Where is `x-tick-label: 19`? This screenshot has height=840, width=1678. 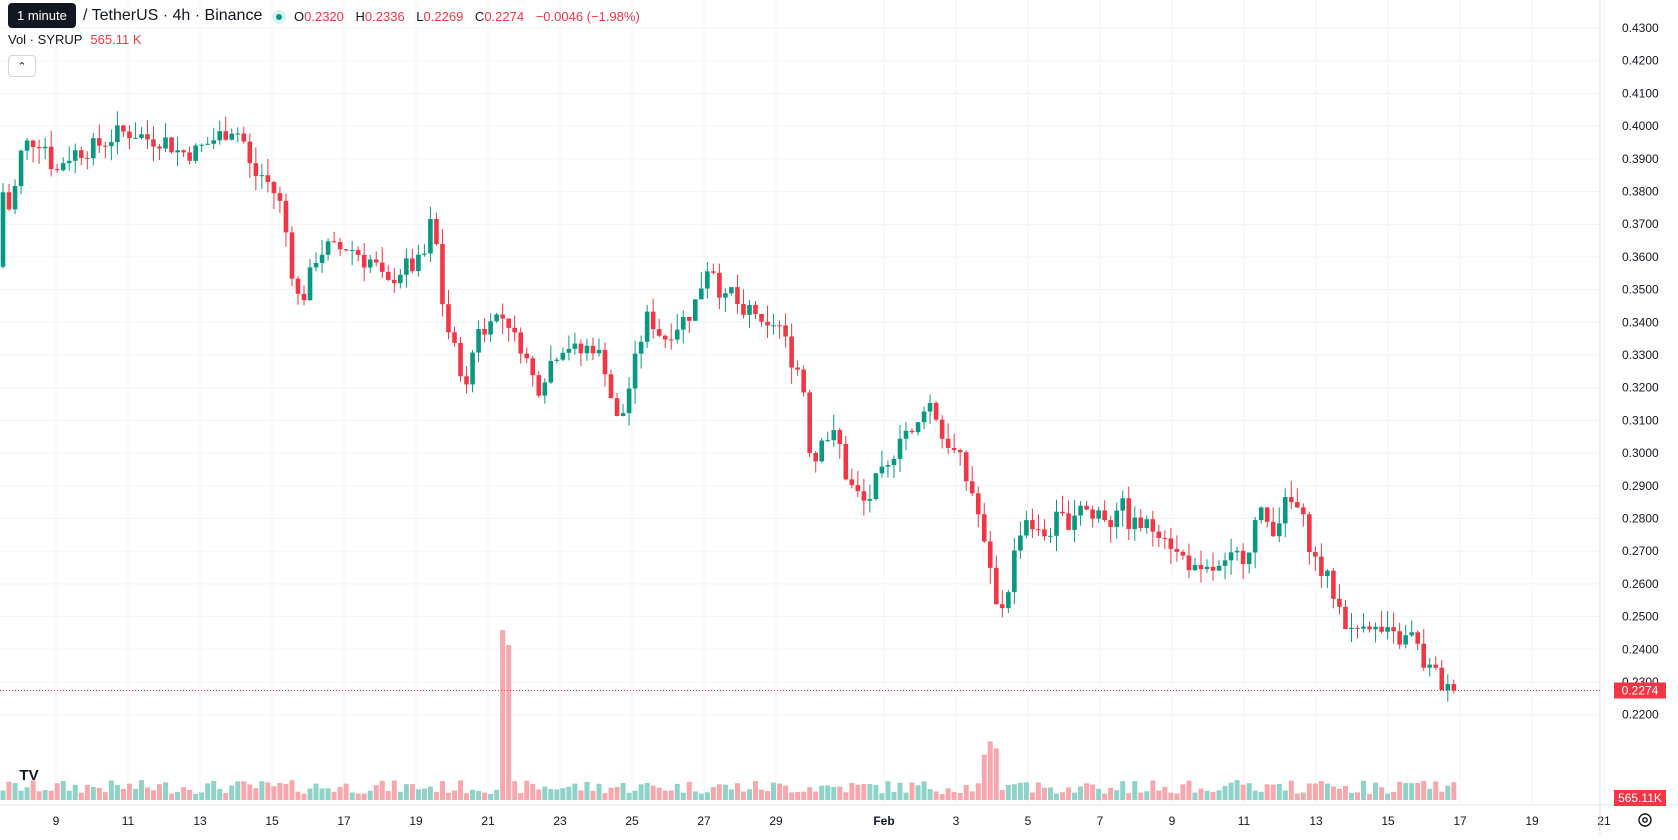
x-tick-label: 19 is located at coordinates (416, 821).